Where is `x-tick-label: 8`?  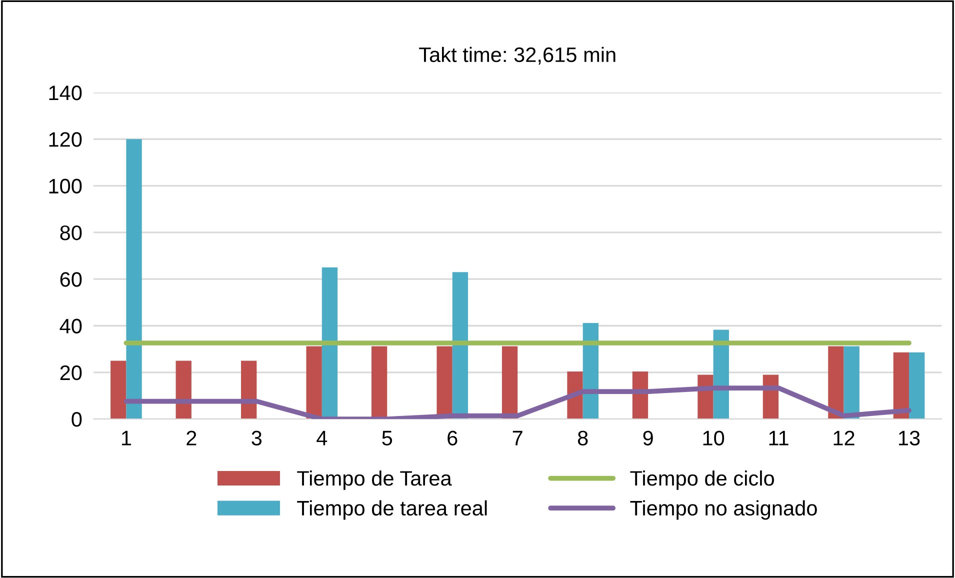
x-tick-label: 8 is located at coordinates (583, 438).